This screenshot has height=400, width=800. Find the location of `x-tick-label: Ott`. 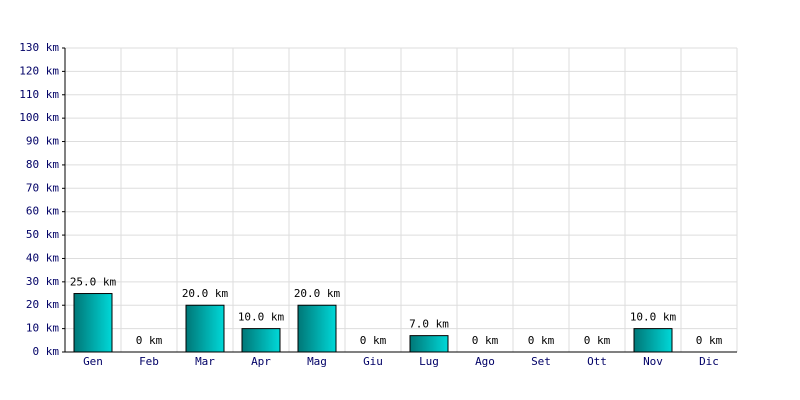

x-tick-label: Ott is located at coordinates (597, 361).